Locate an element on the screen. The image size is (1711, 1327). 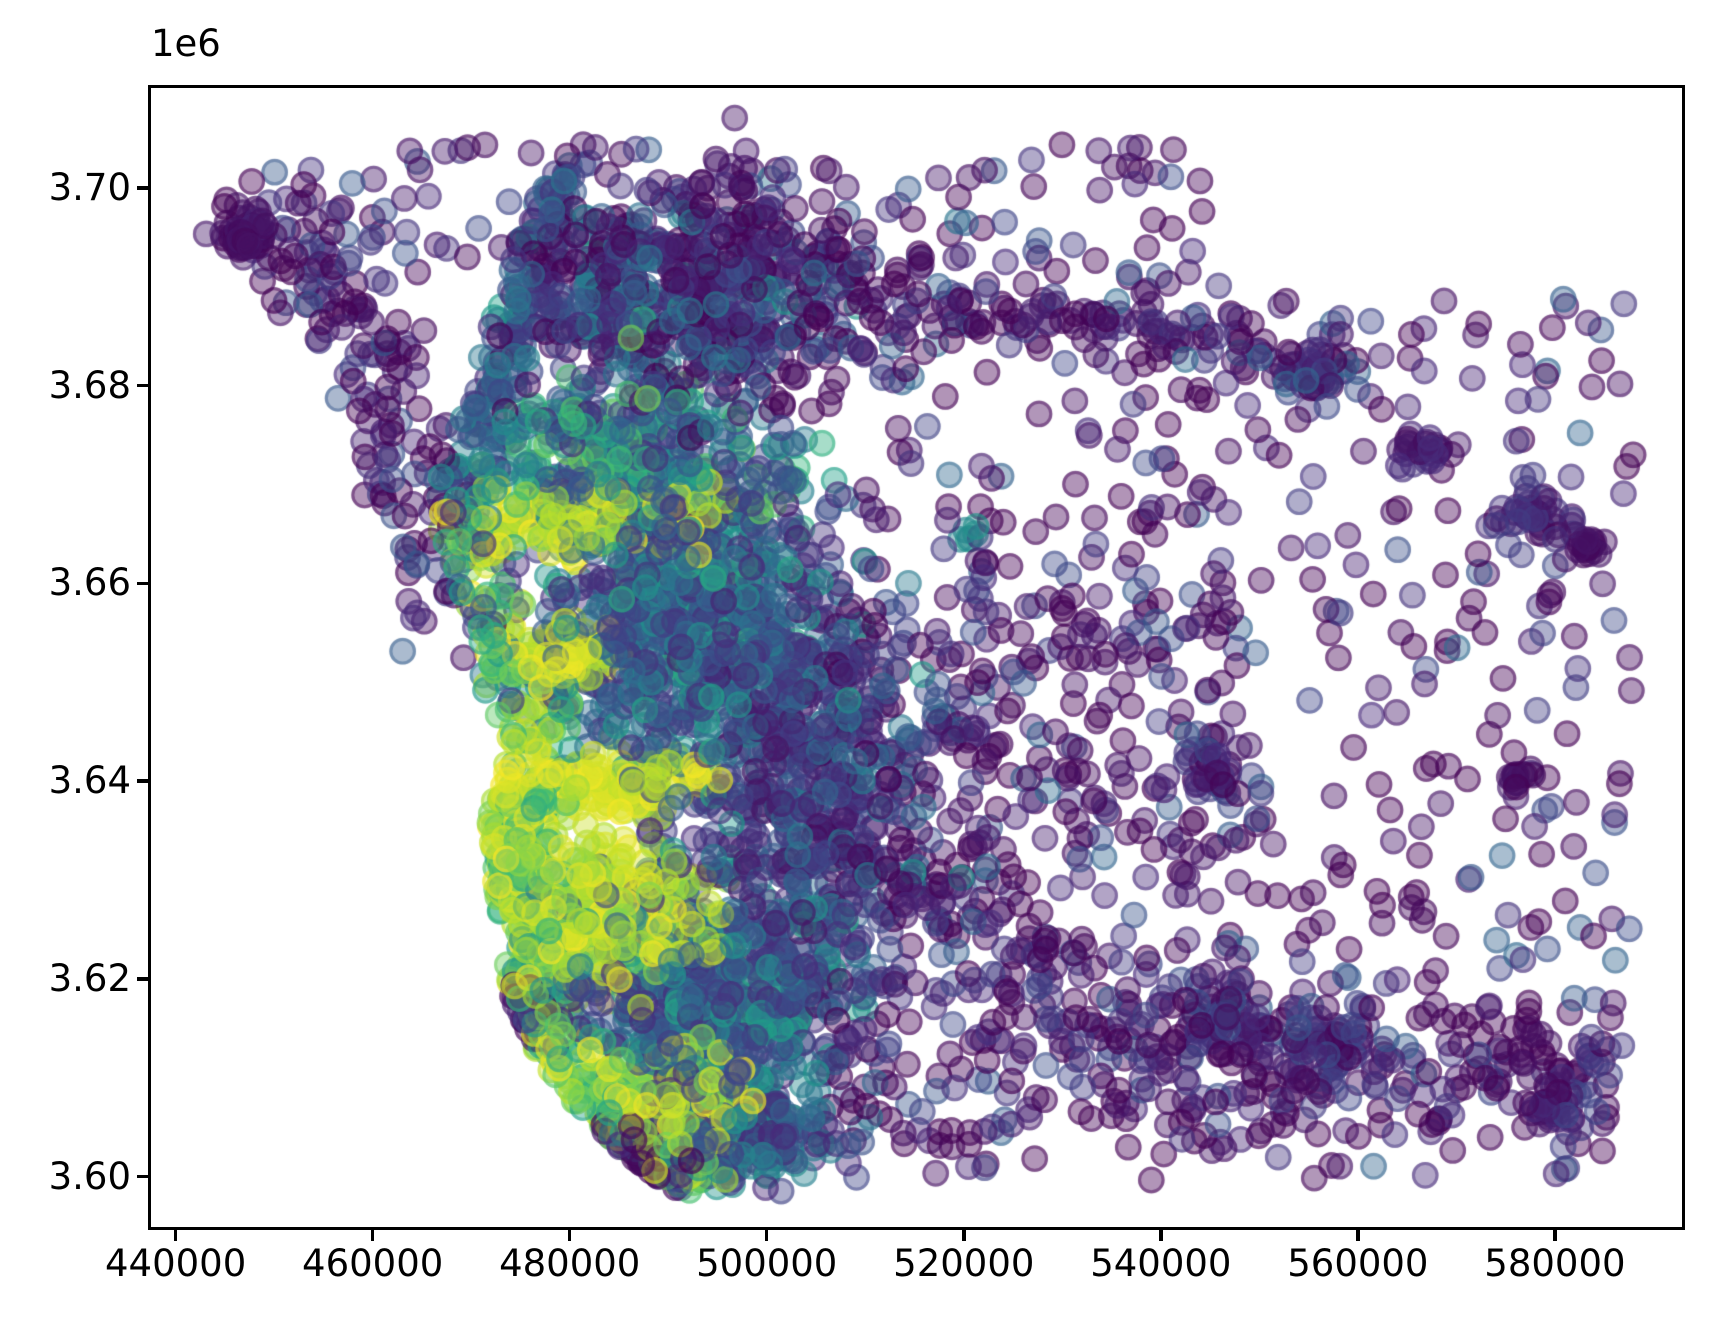
x-tick-label: 500000 is located at coordinates (767, 1263).